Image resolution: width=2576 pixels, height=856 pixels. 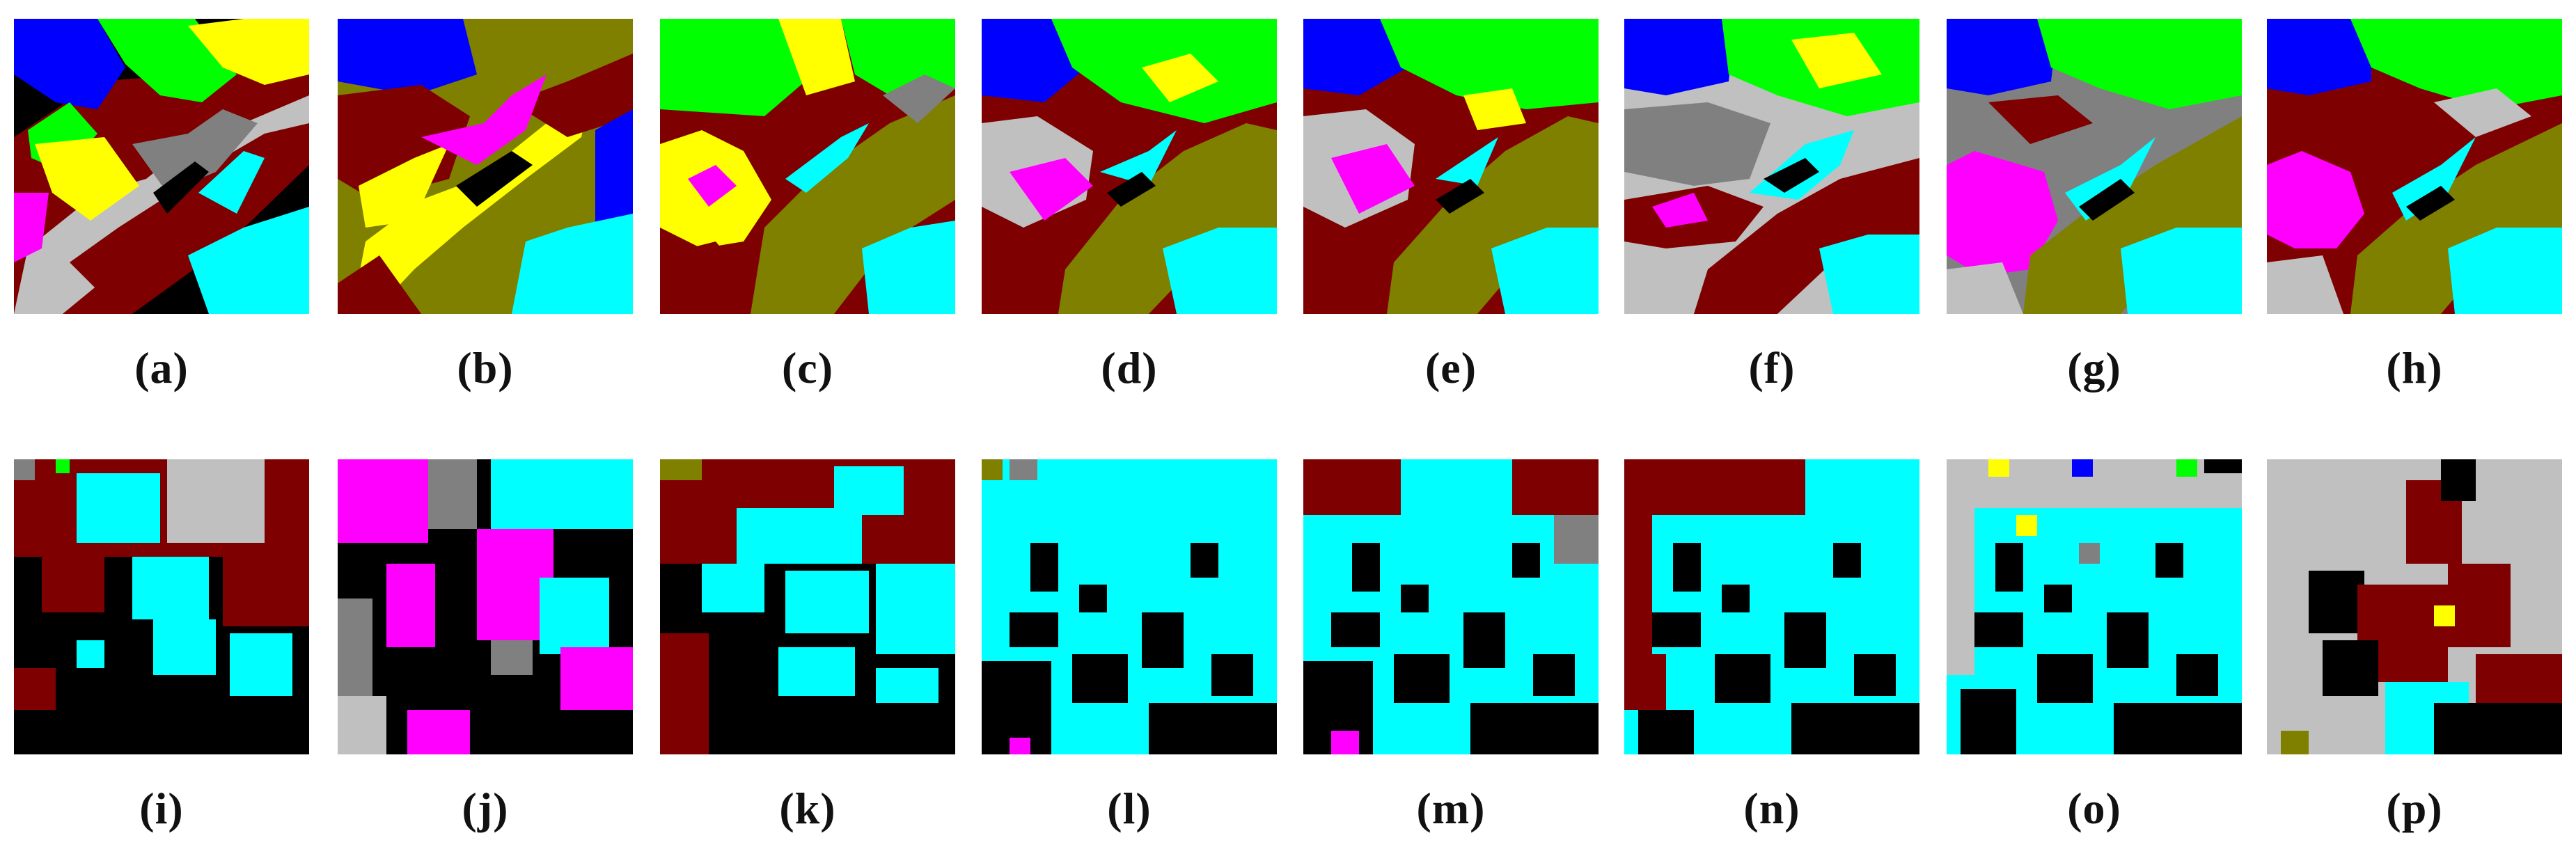 I want to click on caption-i: (i), so click(x=161, y=808).